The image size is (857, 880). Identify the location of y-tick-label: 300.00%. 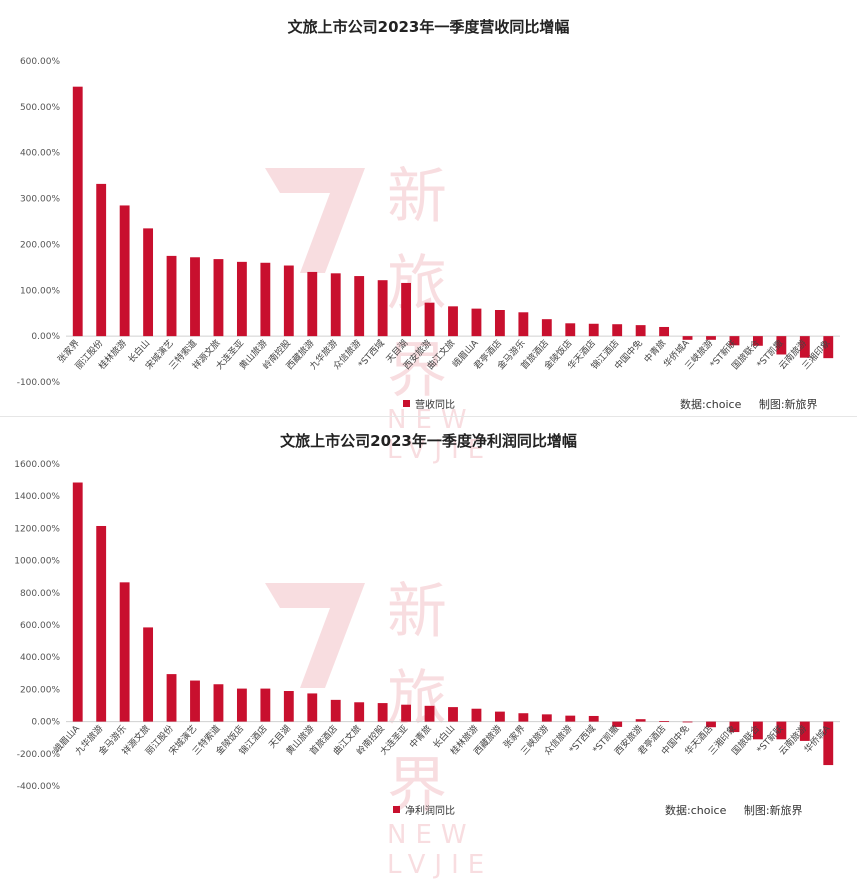
(40, 200).